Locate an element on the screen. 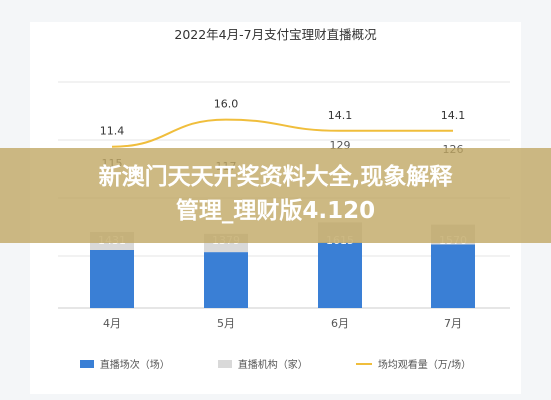 This screenshot has height=400, width=551. legend-swatch-institutions is located at coordinates (224, 363).